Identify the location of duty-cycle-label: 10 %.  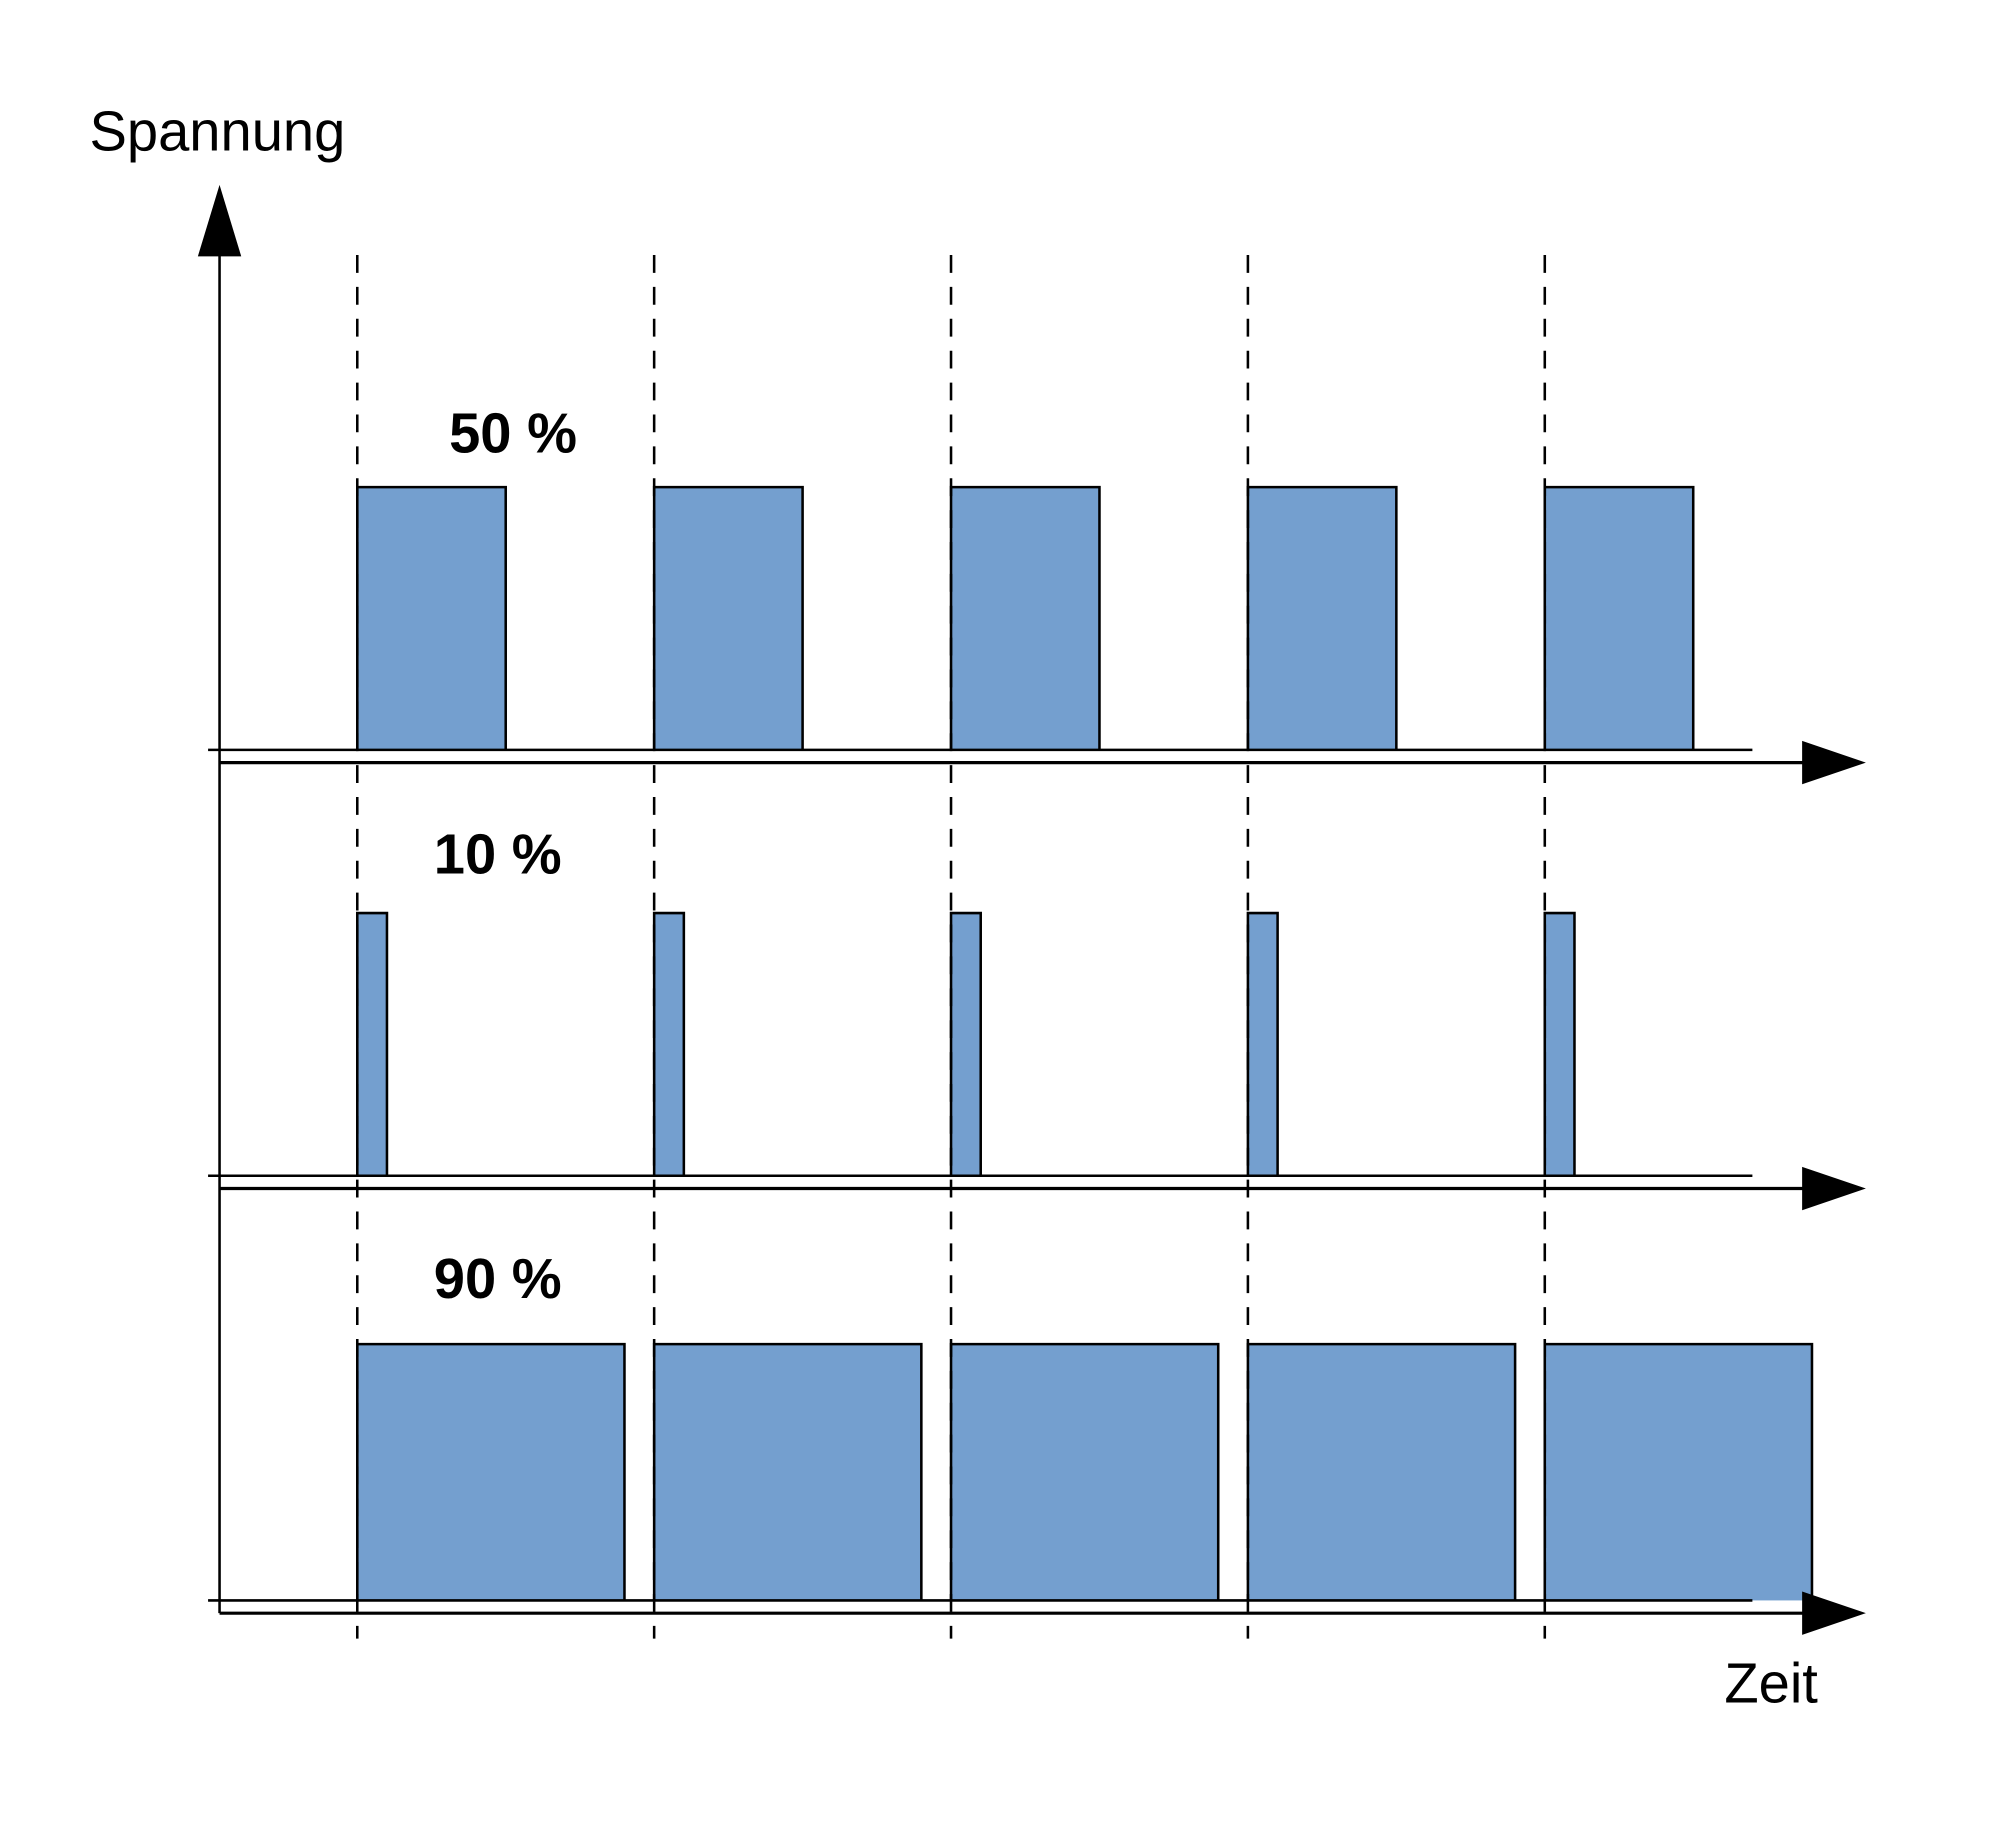
(498, 854).